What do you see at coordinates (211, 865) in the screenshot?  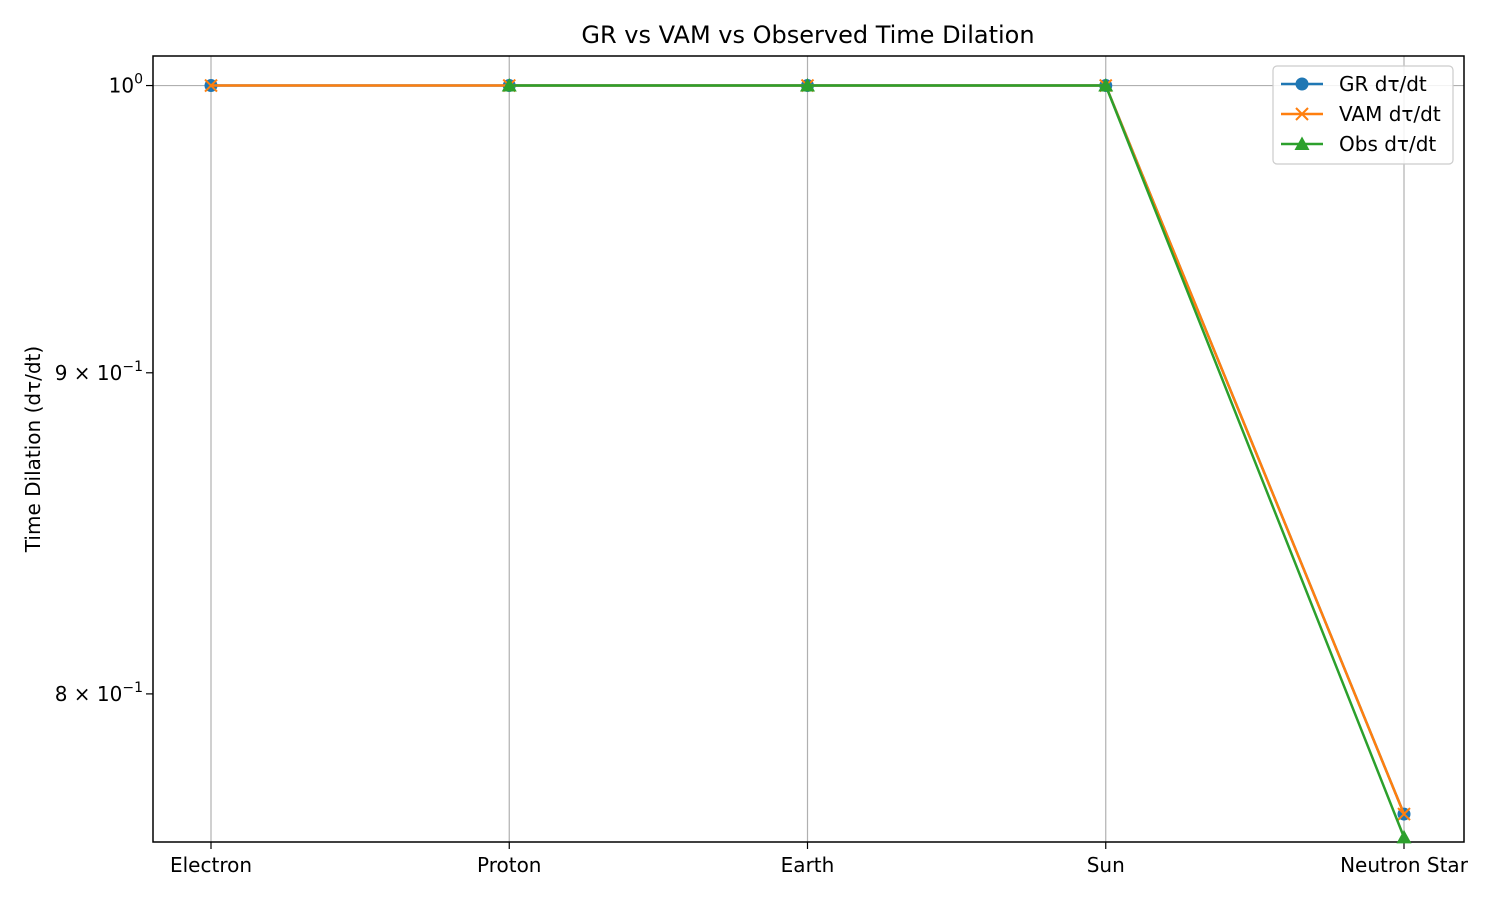 I see `x-tick-label: Electron` at bounding box center [211, 865].